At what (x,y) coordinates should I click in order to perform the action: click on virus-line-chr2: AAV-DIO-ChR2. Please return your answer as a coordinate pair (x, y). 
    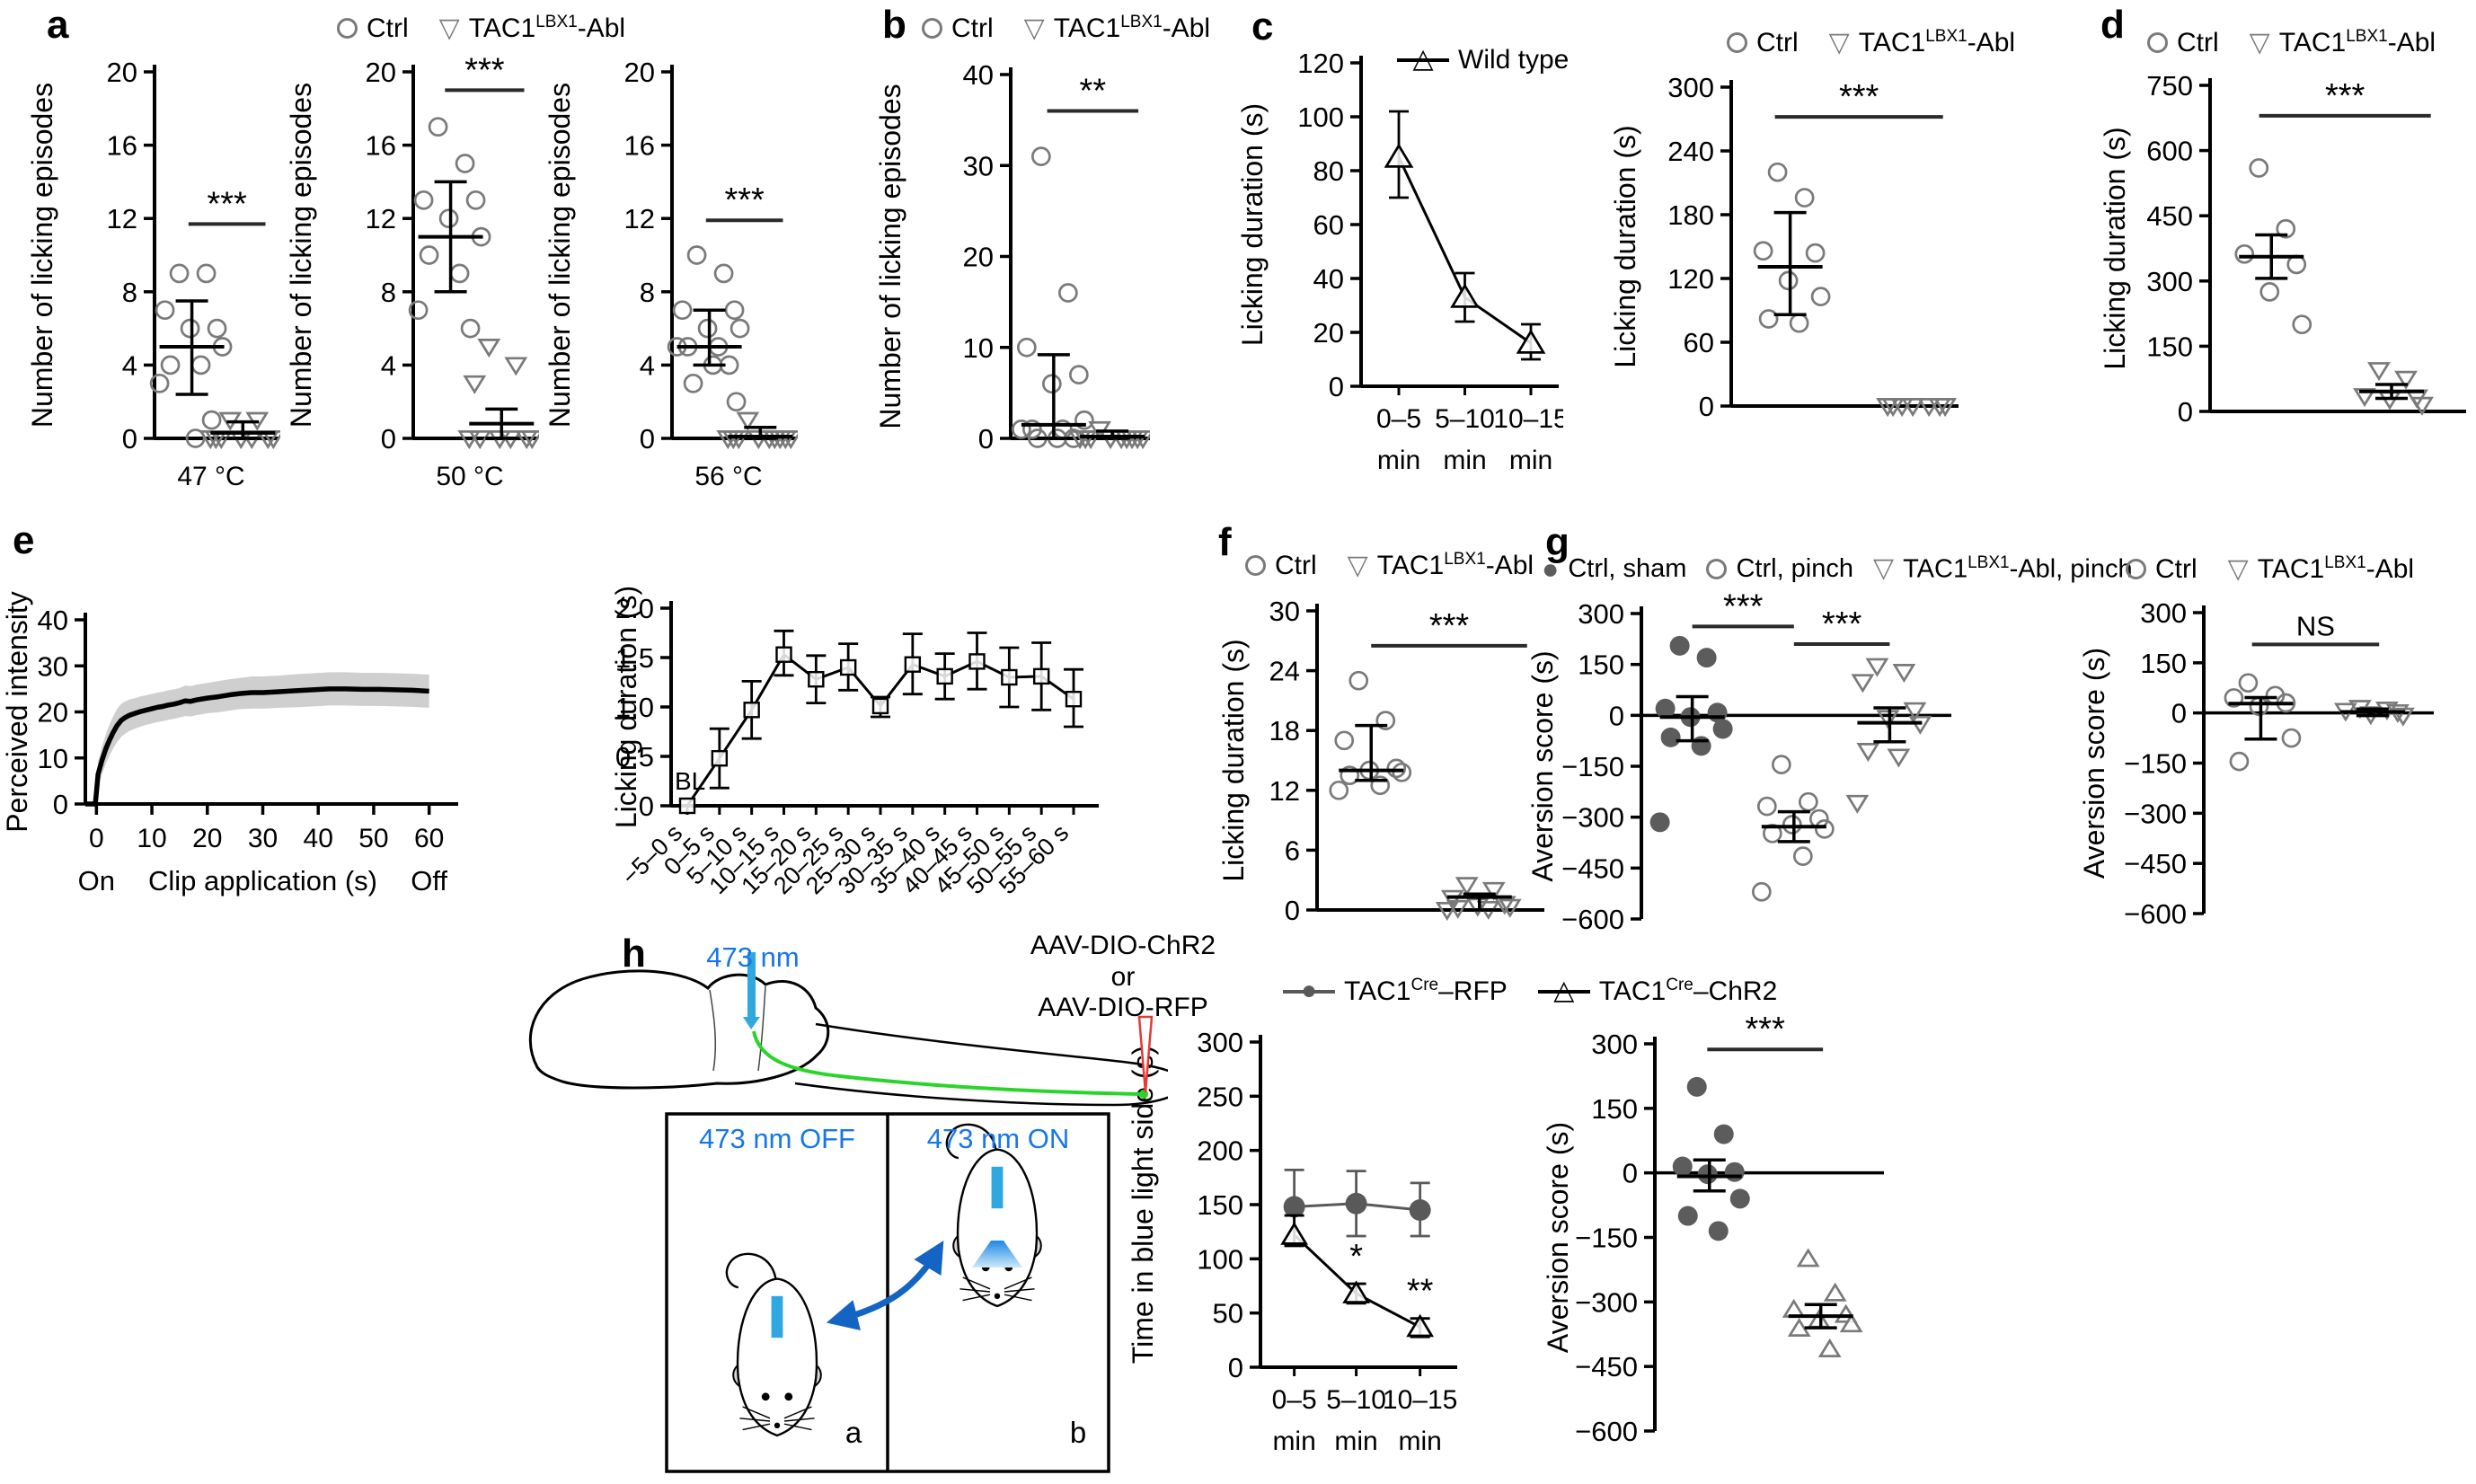
    Looking at the image, I should click on (1123, 946).